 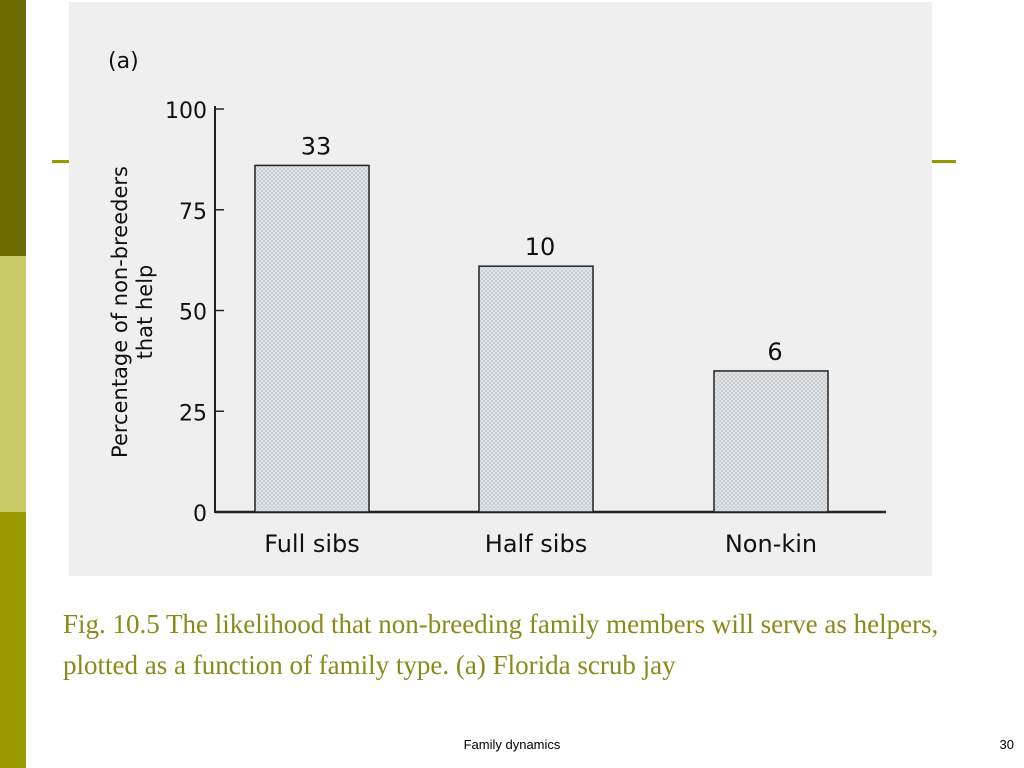 I want to click on y-tick-label: 100, so click(x=186, y=111).